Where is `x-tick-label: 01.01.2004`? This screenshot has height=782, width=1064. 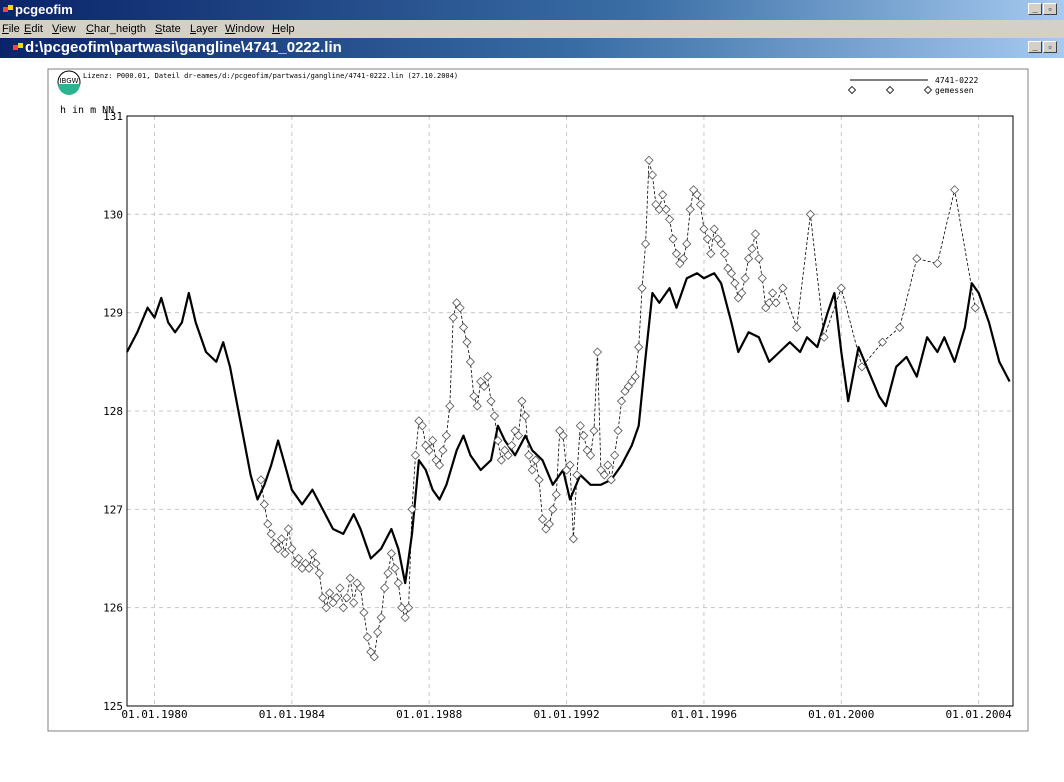 x-tick-label: 01.01.2004 is located at coordinates (979, 714).